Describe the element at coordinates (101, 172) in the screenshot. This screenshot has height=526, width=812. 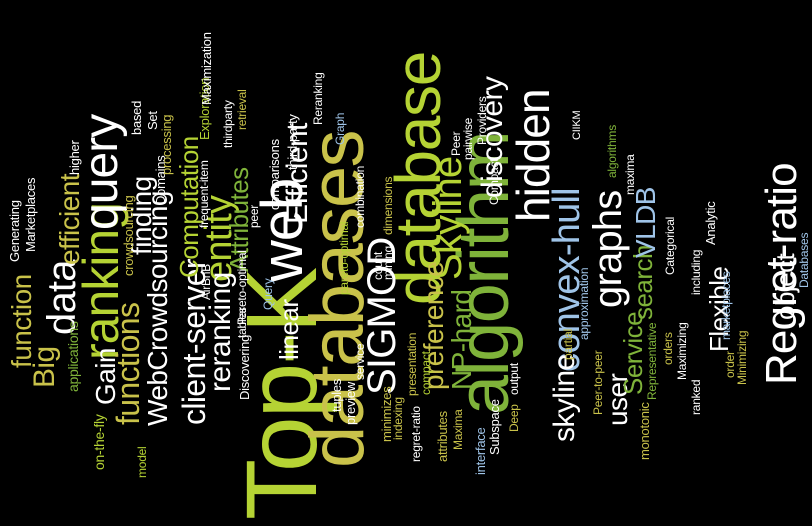
I see `word-query: query` at that location.